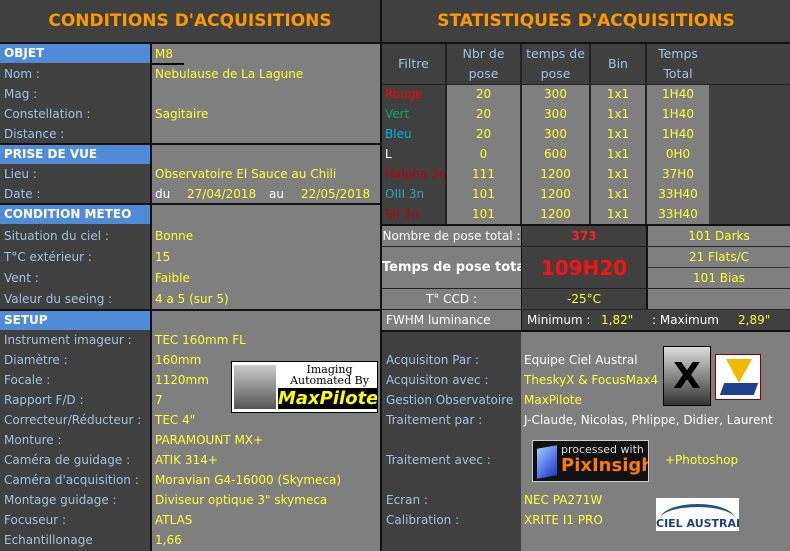 Image resolution: width=790 pixels, height=551 pixels. I want to click on setup-label: Caméra d'acquisition :, so click(71, 480).